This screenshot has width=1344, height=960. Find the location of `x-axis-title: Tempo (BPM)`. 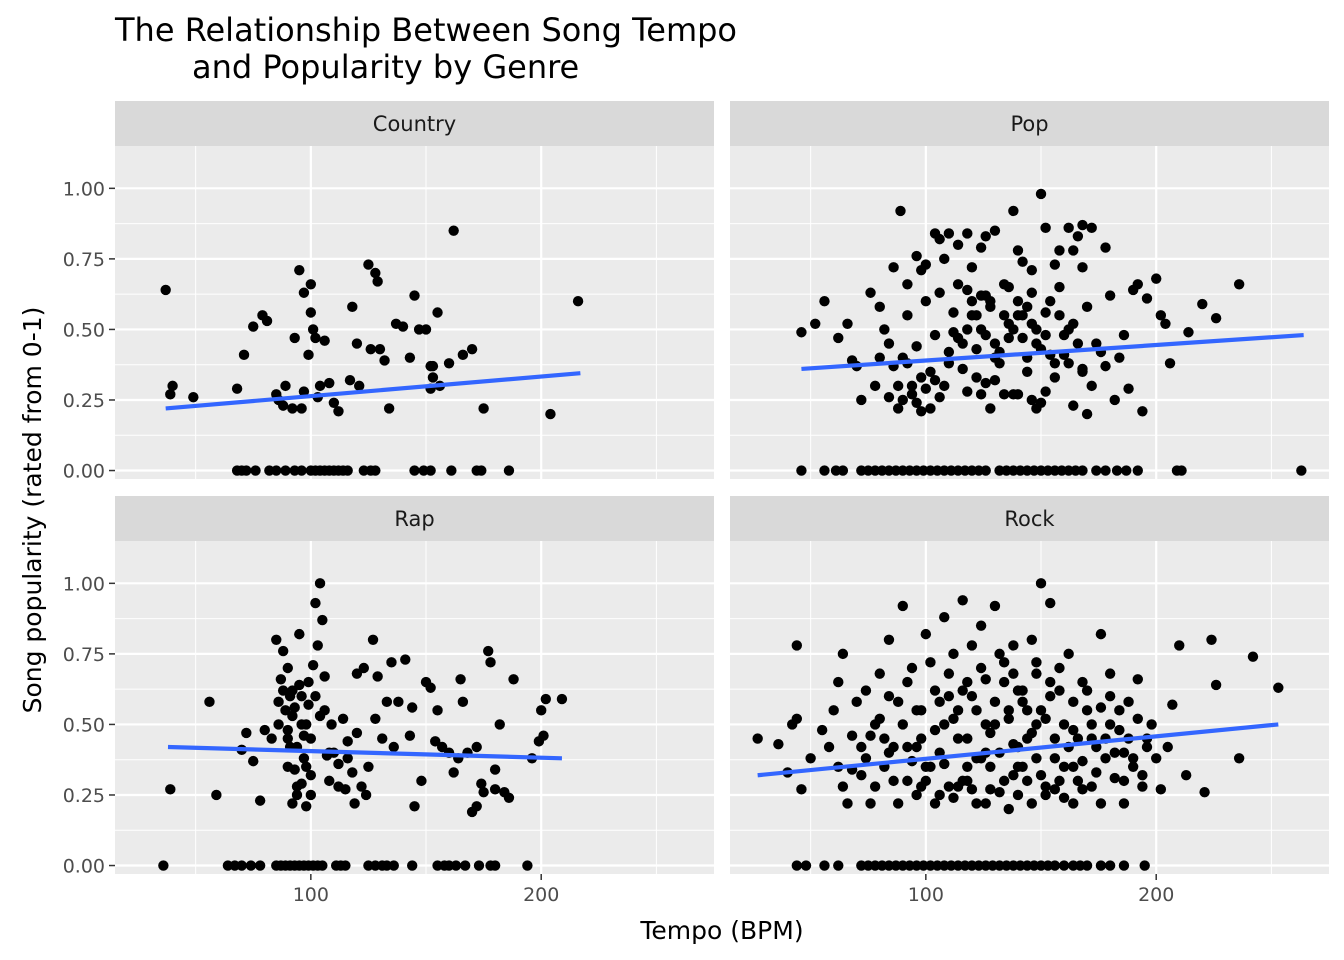

x-axis-title: Tempo (BPM) is located at coordinates (721, 930).